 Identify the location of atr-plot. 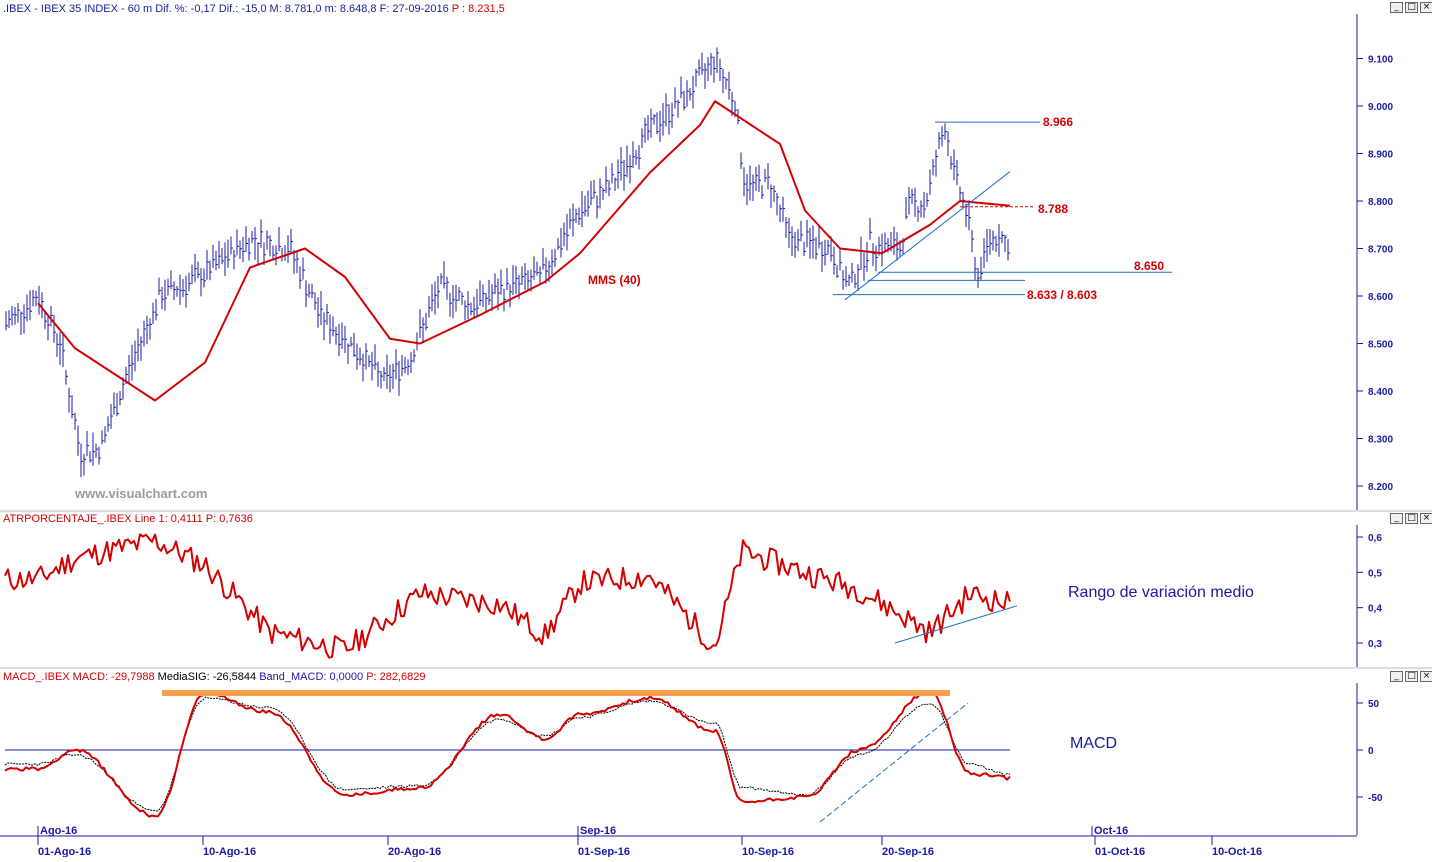
(511, 596).